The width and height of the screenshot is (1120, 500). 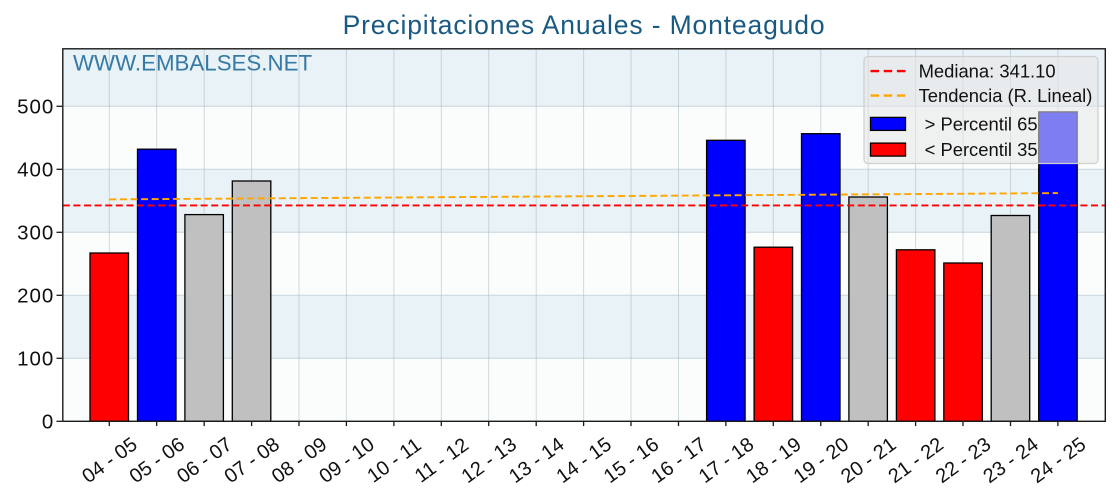 I want to click on svg-text: 100, so click(x=35, y=358).